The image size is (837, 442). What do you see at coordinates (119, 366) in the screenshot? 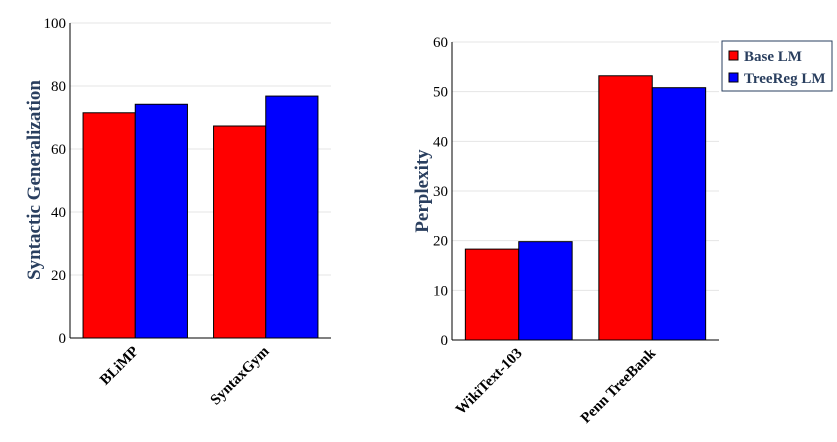
I see `x-tick-label: BLiMP` at bounding box center [119, 366].